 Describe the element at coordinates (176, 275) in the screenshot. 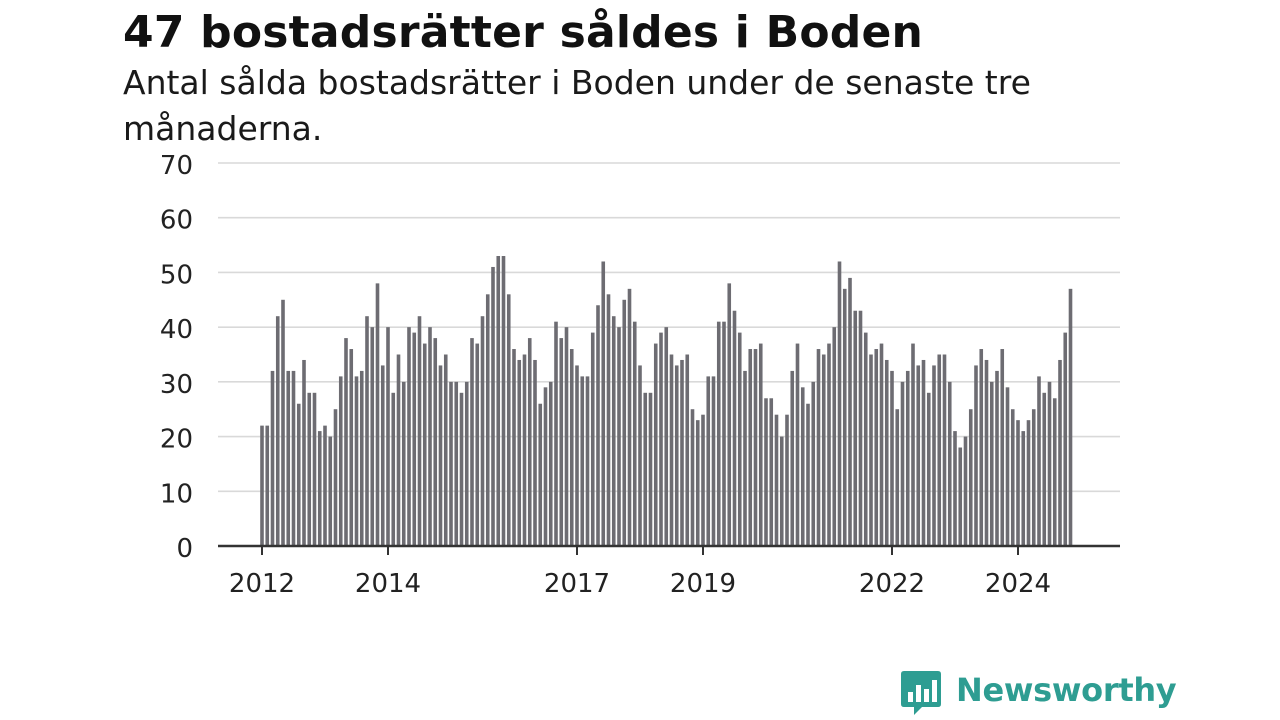

I see `y-tick-label: 50` at that location.